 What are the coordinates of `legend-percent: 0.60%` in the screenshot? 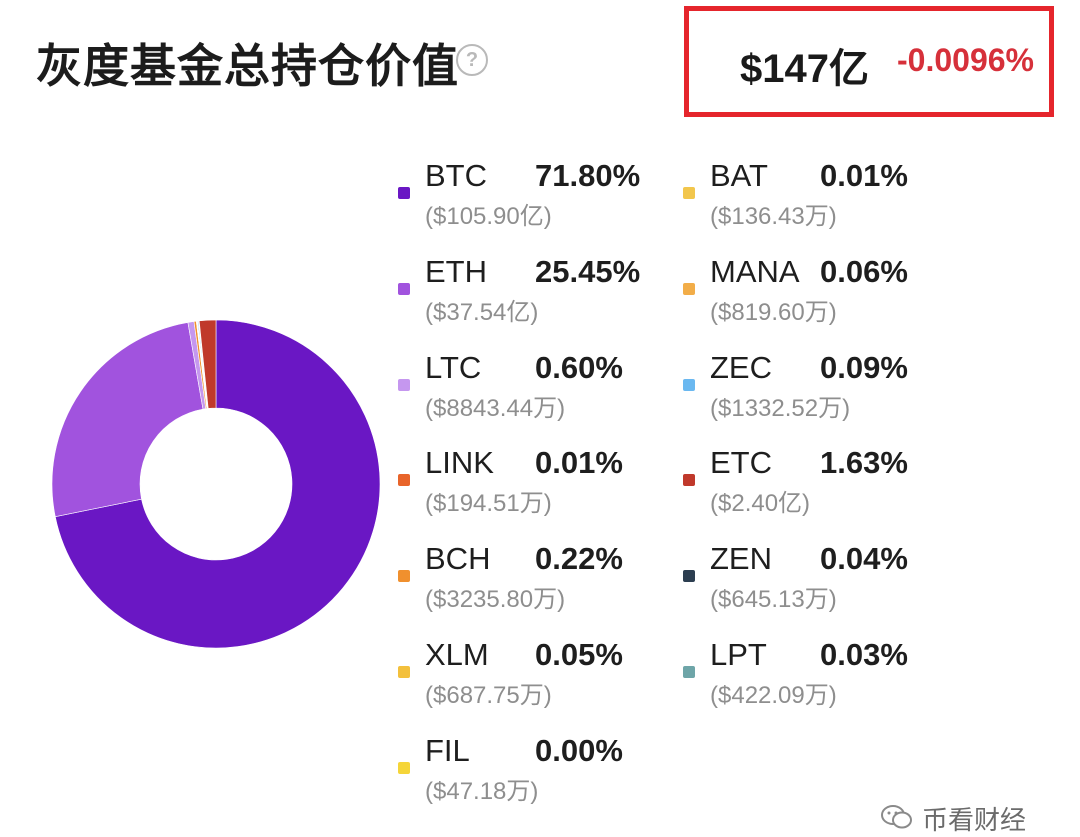 It's located at (579, 367).